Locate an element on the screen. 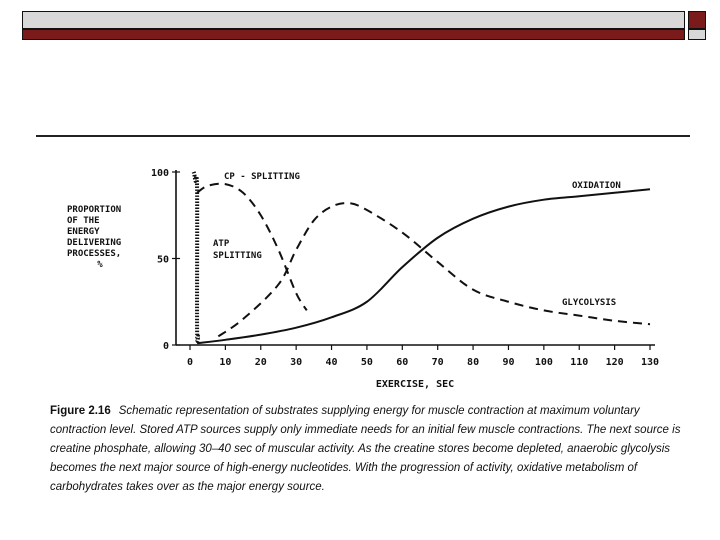  x-tick-label: 60 is located at coordinates (402, 362).